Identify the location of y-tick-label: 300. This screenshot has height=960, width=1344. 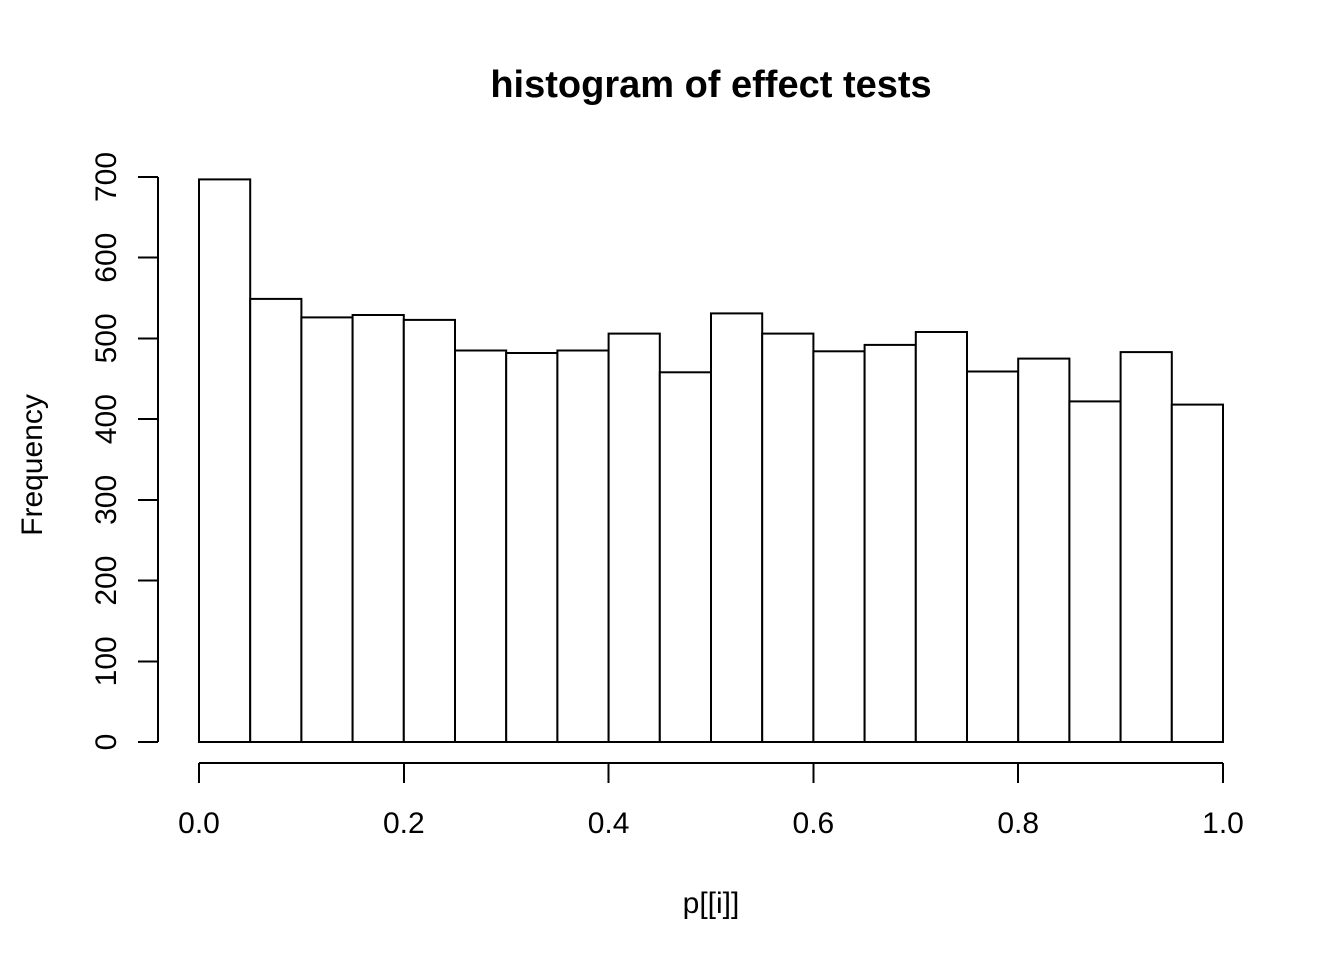
(106, 500).